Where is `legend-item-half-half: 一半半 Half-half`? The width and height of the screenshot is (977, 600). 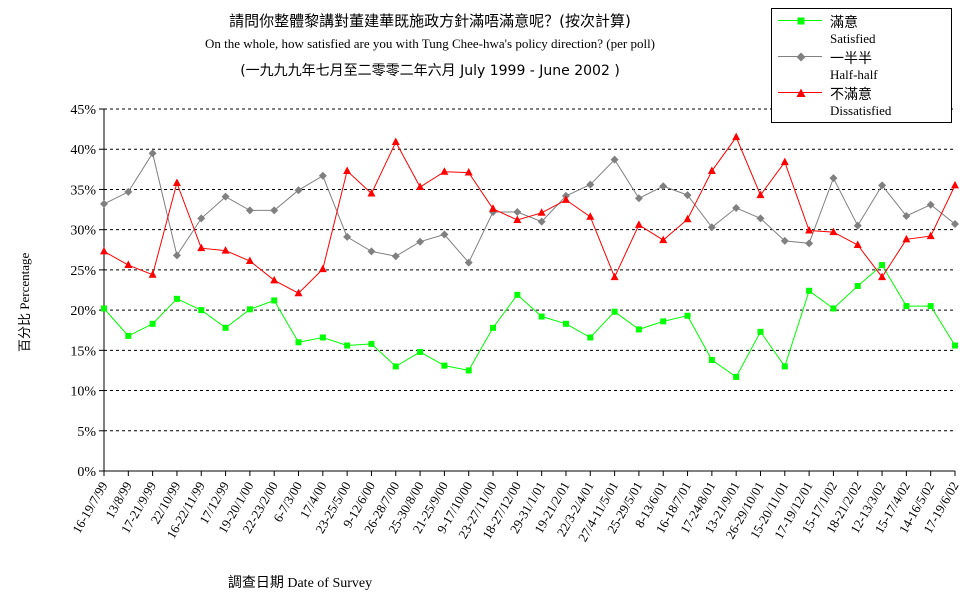
legend-item-half-half: 一半半 Half-half is located at coordinates (862, 66).